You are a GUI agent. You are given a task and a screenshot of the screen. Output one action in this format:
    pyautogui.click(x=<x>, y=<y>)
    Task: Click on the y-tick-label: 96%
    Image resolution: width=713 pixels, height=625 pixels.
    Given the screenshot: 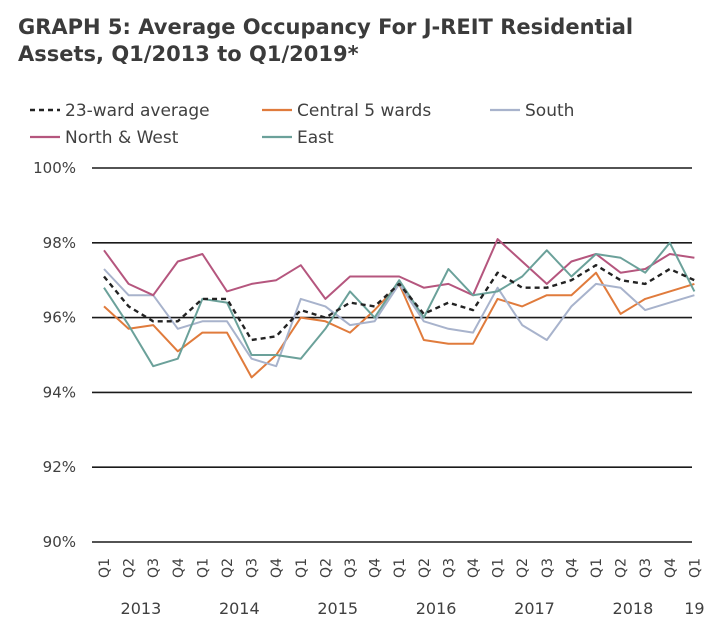 What is the action you would take?
    pyautogui.click(x=59, y=318)
    